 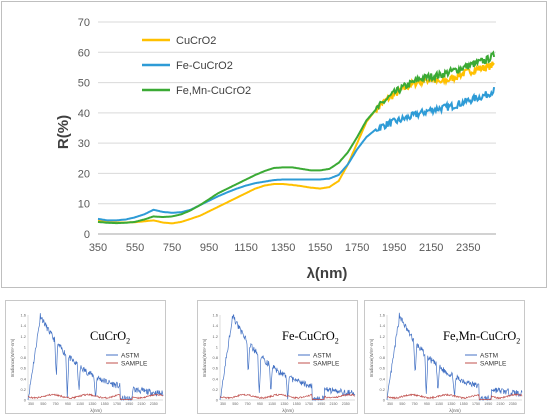 I want to click on y-tick-label: 40, so click(x=84, y=114).